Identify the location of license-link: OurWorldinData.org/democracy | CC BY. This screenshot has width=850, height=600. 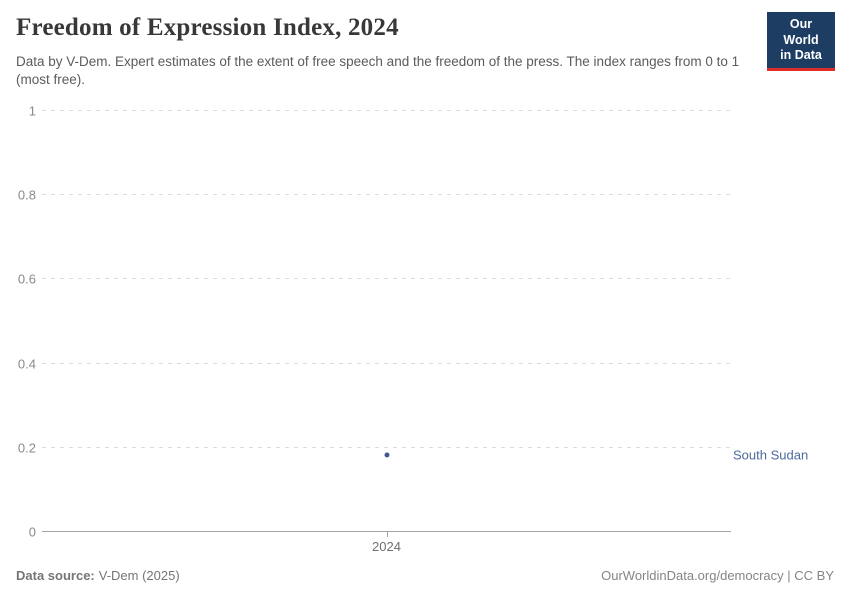
(717, 575).